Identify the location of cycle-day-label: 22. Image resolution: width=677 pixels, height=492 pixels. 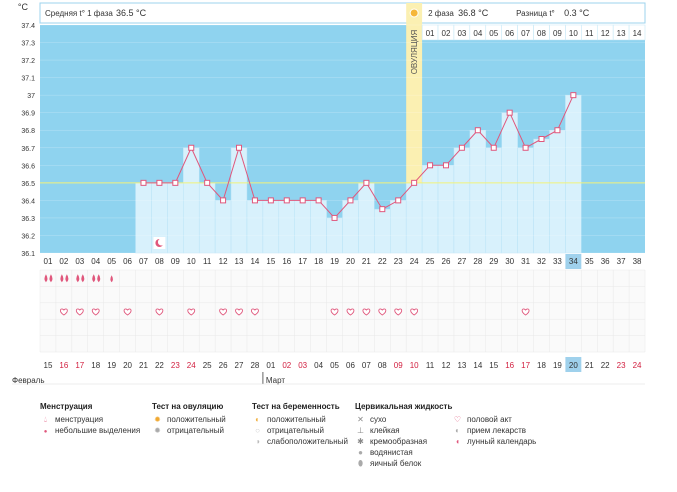
(382, 261).